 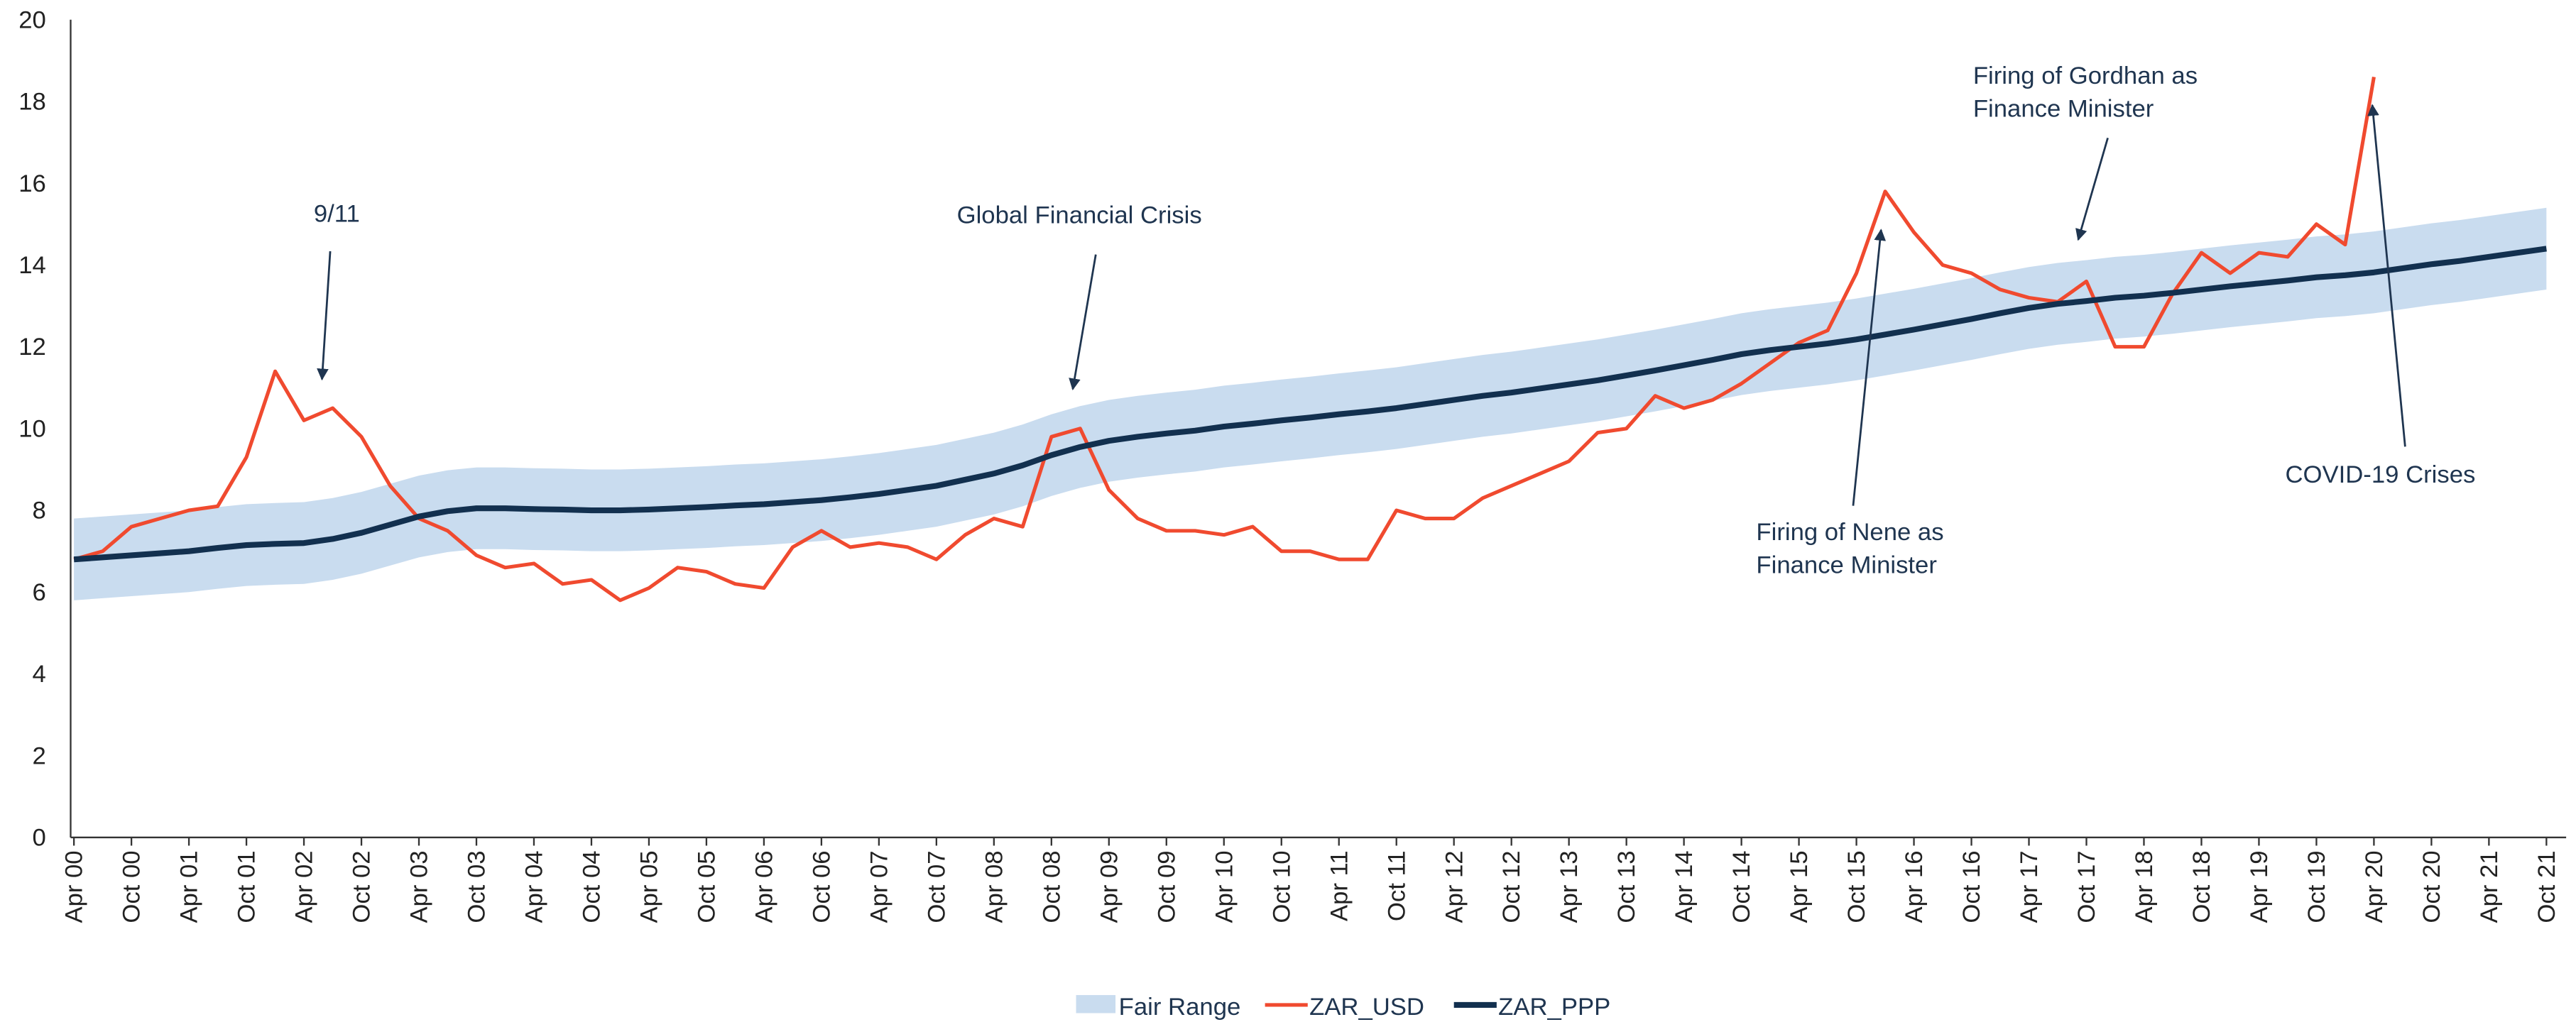 What do you see at coordinates (821, 886) in the screenshot?
I see `x-tick-label: Oct 06` at bounding box center [821, 886].